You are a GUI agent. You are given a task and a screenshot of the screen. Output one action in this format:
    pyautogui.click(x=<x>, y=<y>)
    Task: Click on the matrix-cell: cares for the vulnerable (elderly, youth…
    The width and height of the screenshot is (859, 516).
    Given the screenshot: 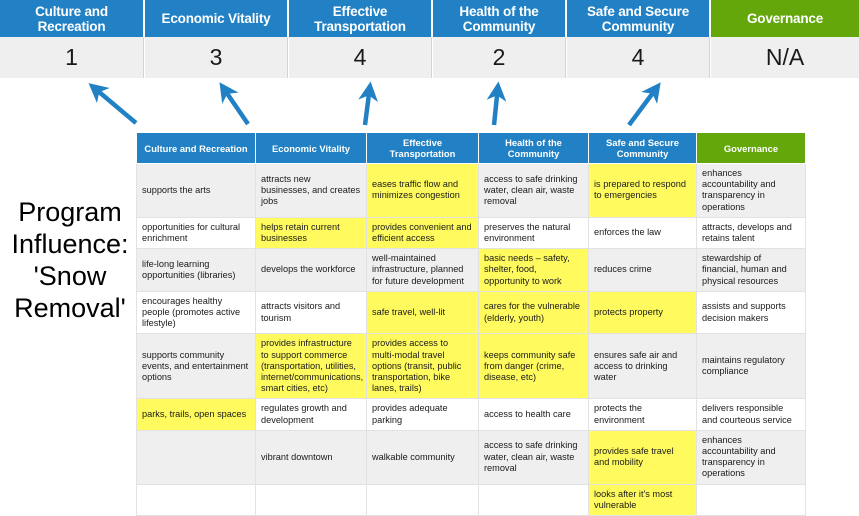 What is the action you would take?
    pyautogui.click(x=533, y=312)
    